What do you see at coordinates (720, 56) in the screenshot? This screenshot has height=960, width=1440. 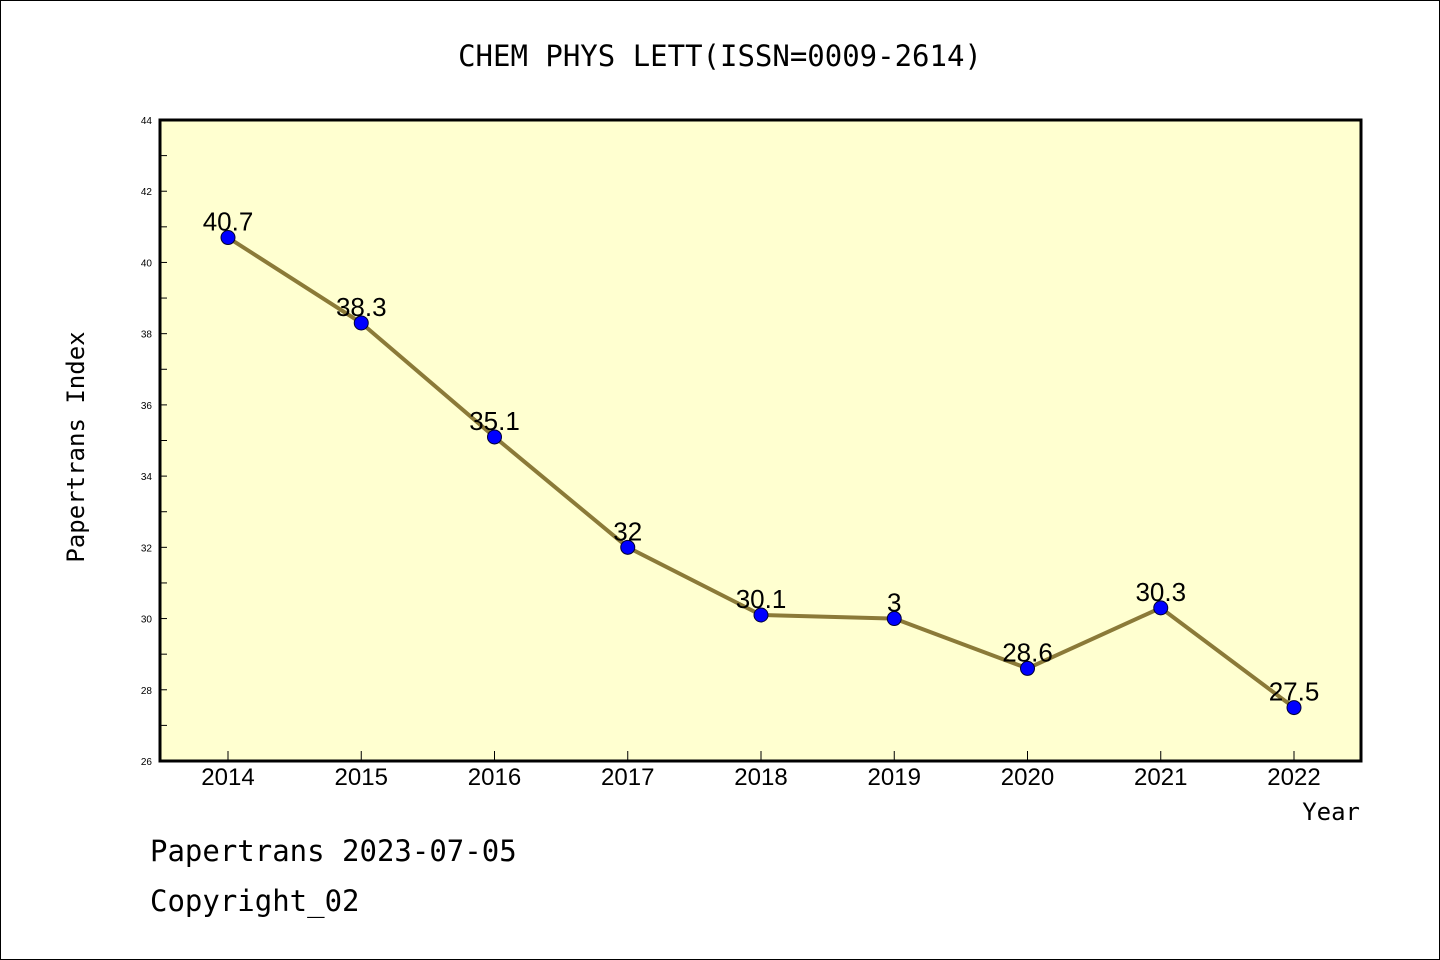 I see `chart-title: CHEM PHYS LETT(ISSN=0009-2614)` at bounding box center [720, 56].